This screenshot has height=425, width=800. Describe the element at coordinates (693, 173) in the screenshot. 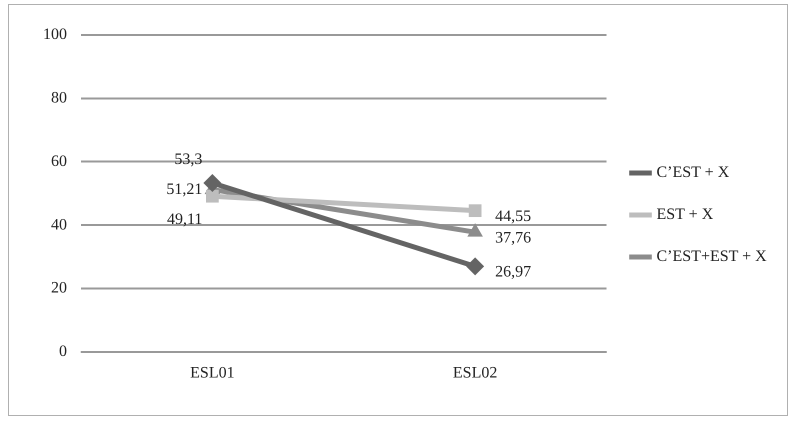

I see `legend-label: C’EST + X` at that location.